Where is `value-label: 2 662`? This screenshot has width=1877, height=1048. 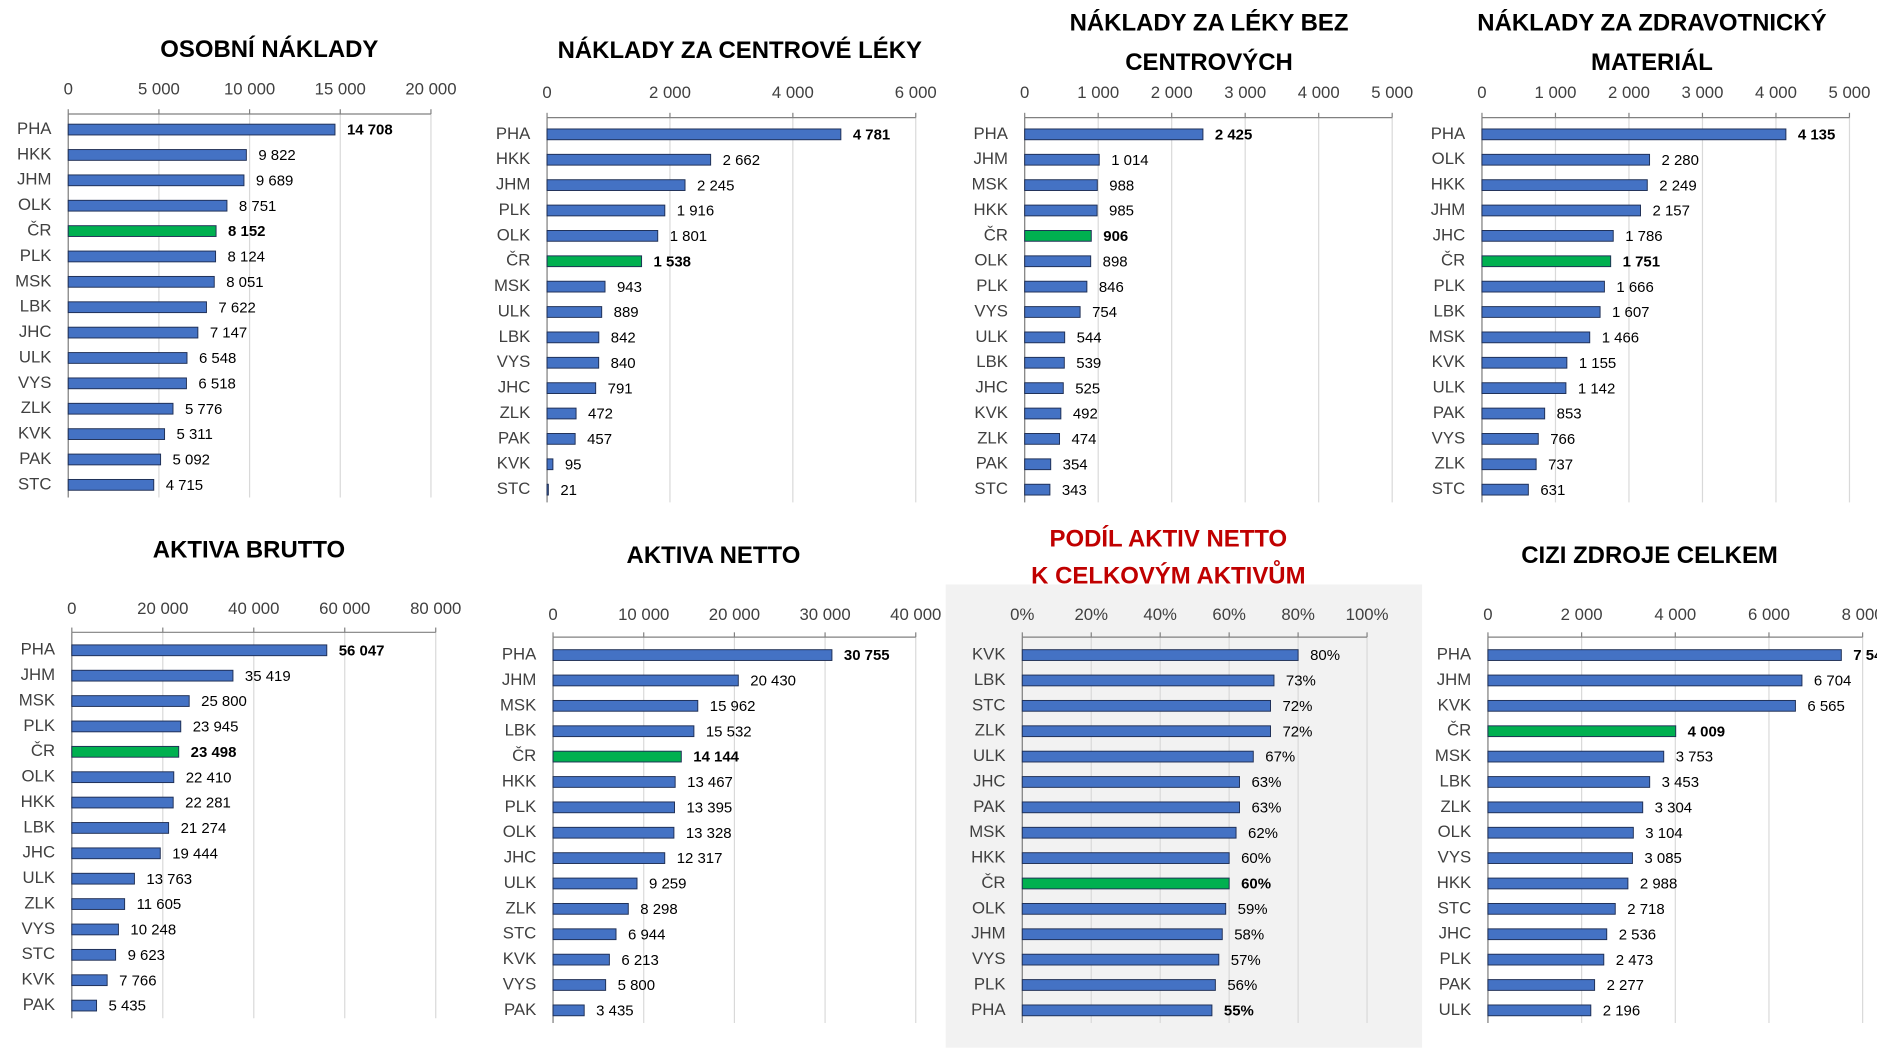 value-label: 2 662 is located at coordinates (741, 160).